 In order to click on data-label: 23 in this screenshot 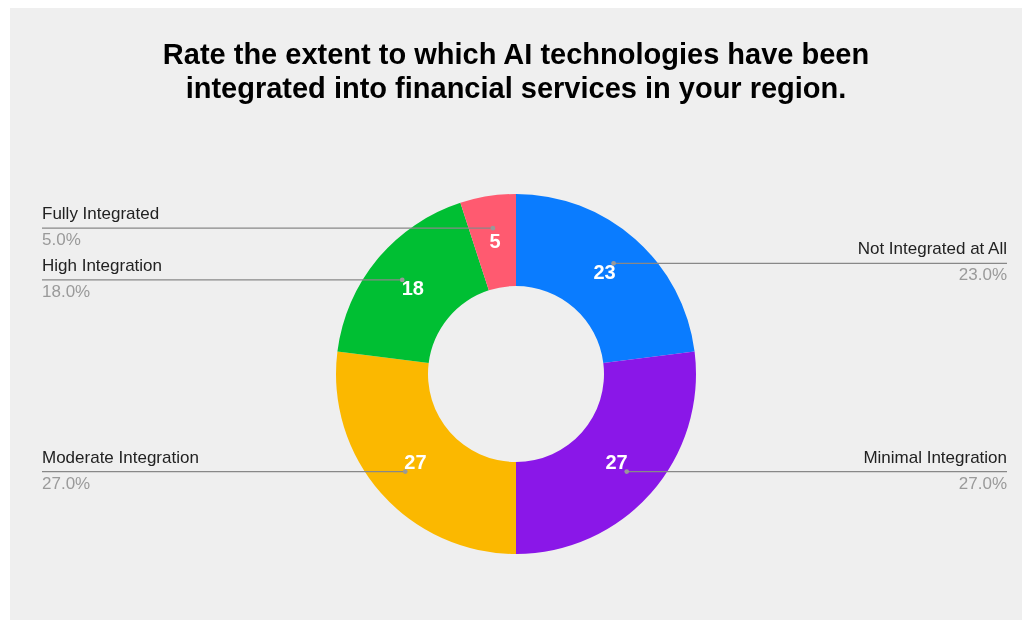, I will do `click(604, 272)`.